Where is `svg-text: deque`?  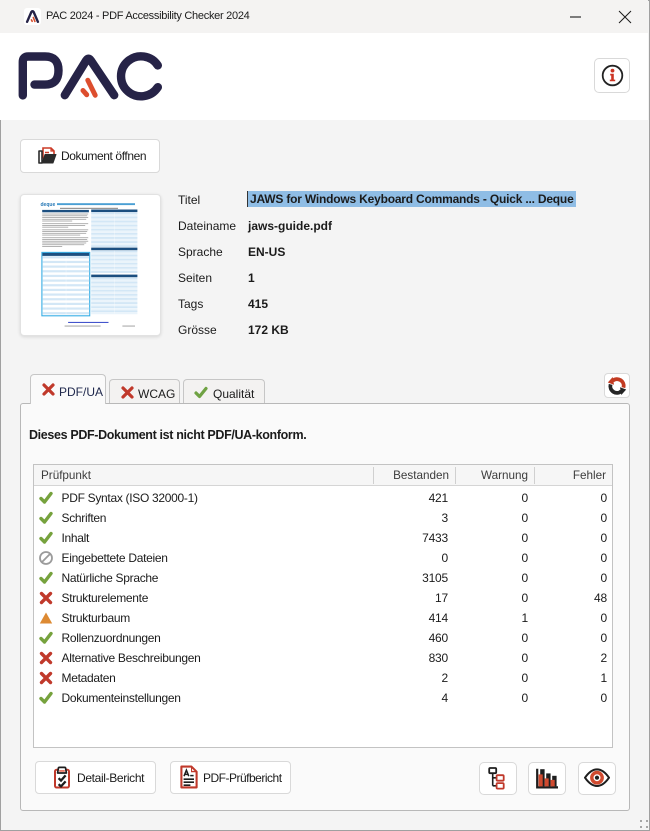 svg-text: deque is located at coordinates (48, 205).